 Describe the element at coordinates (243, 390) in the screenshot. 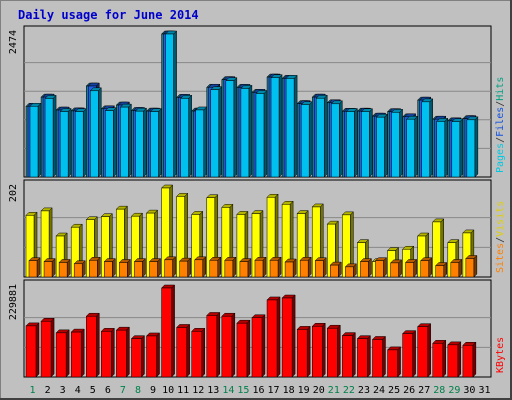

I see `x-tick-label-day-15: 15` at that location.